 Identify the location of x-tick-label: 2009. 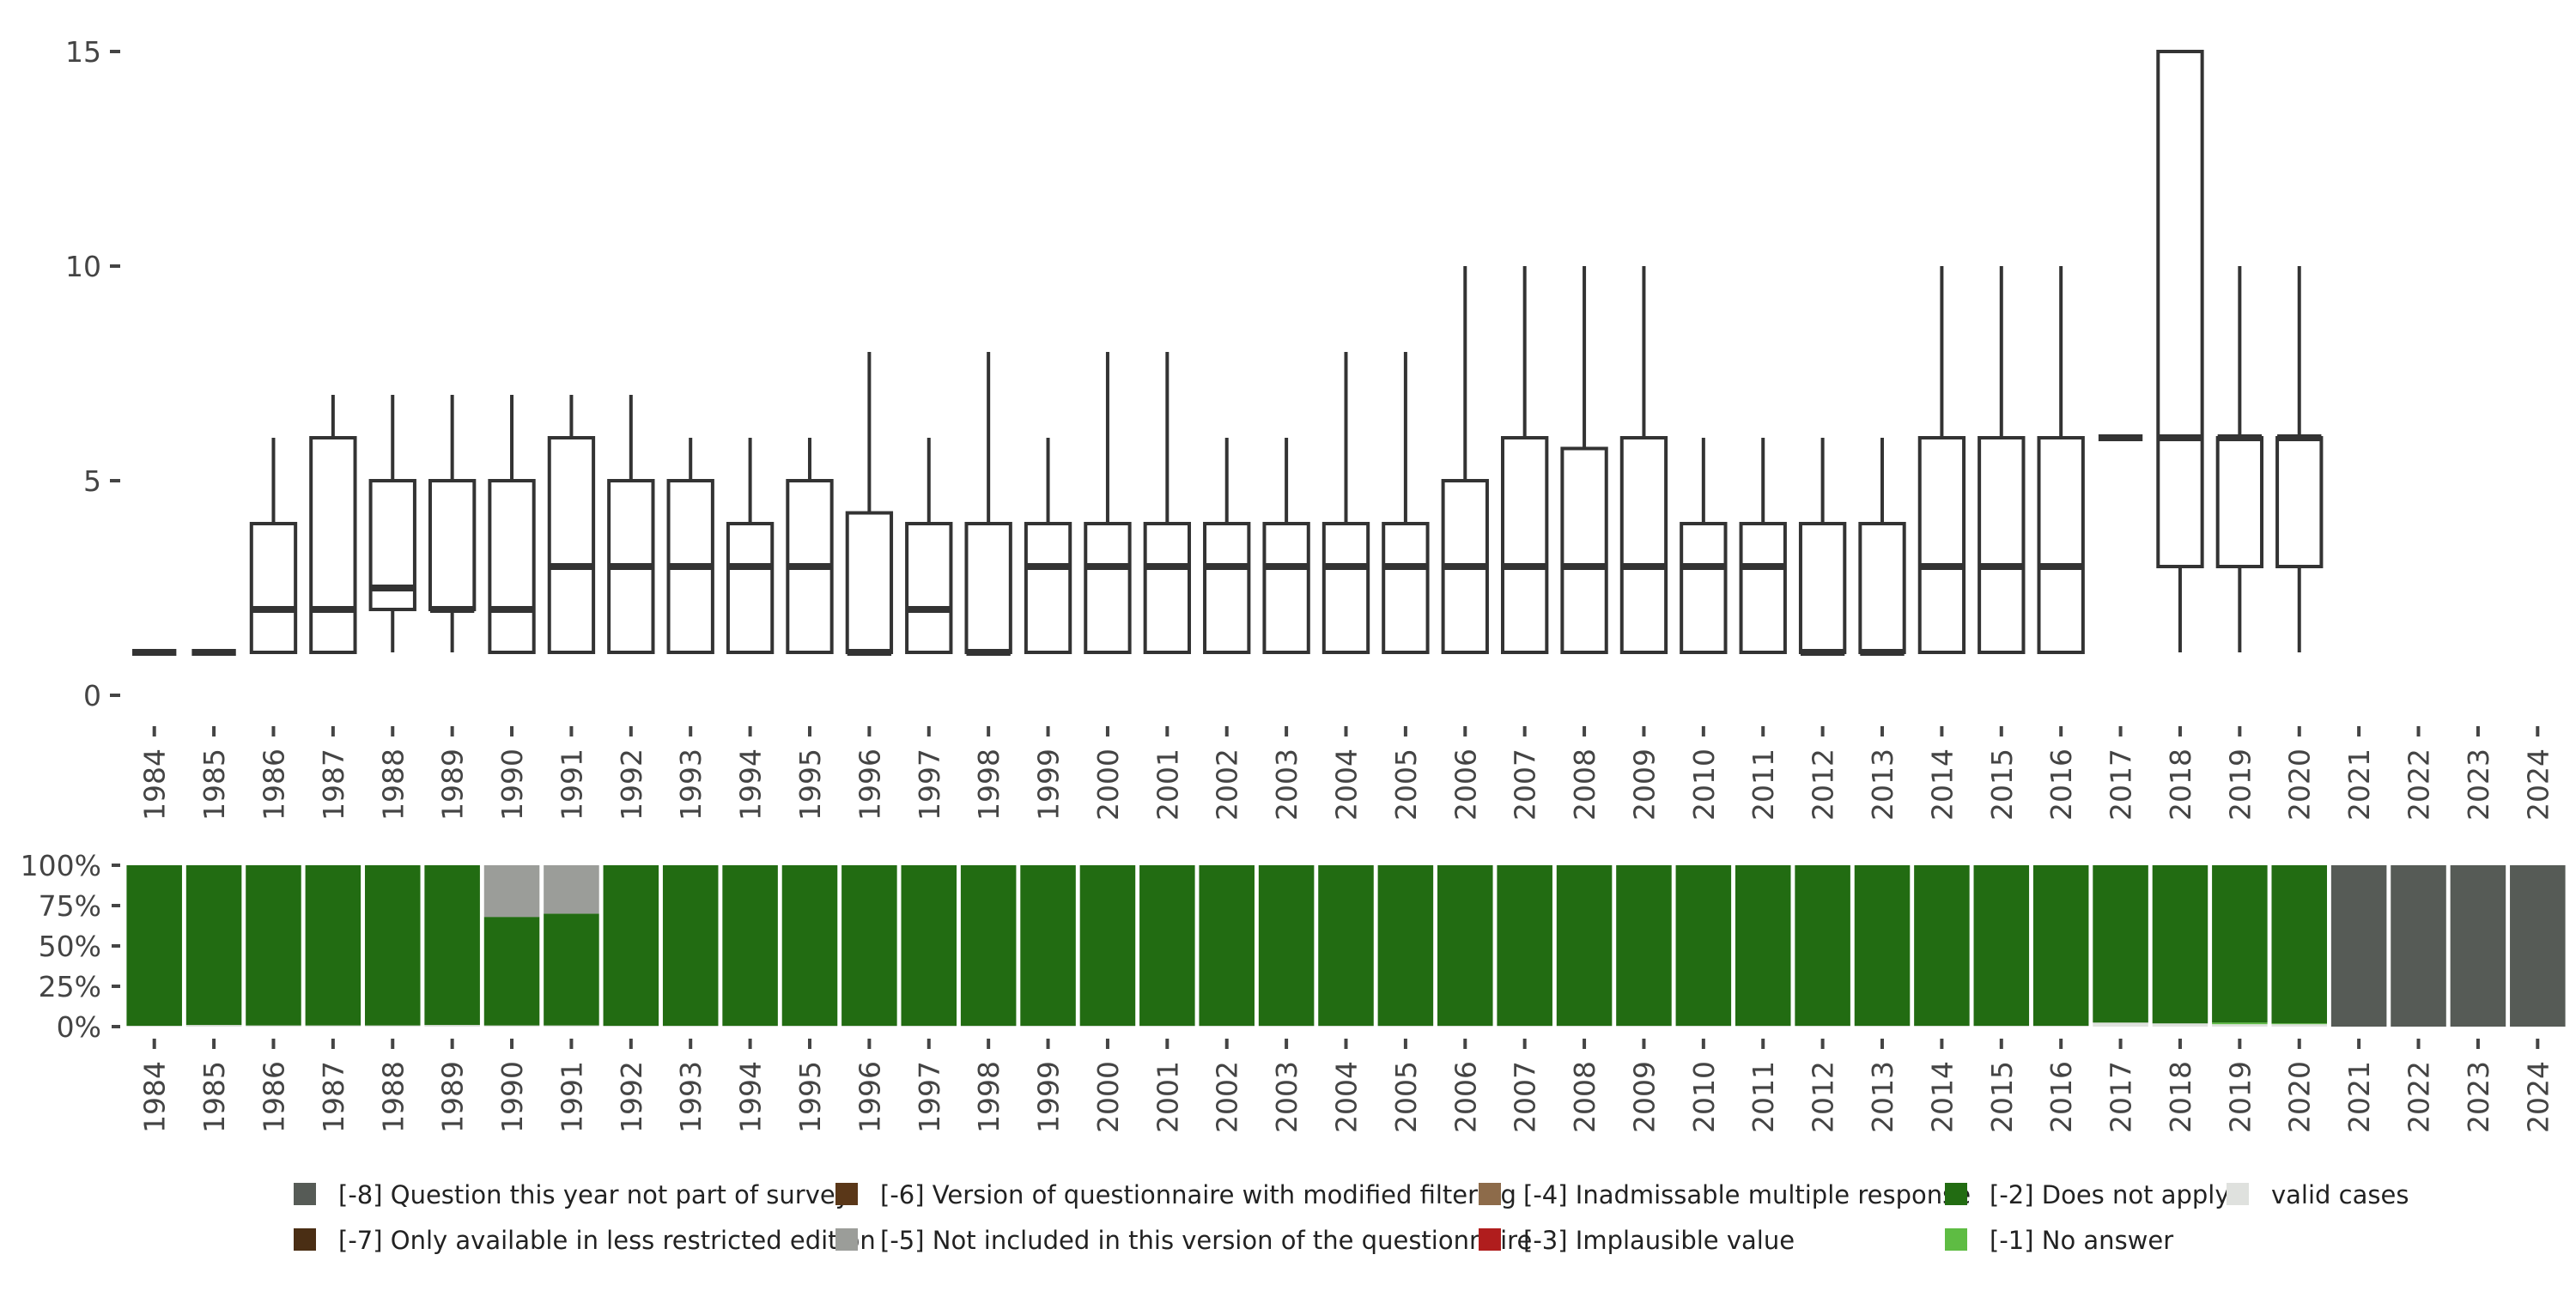
(1644, 1097).